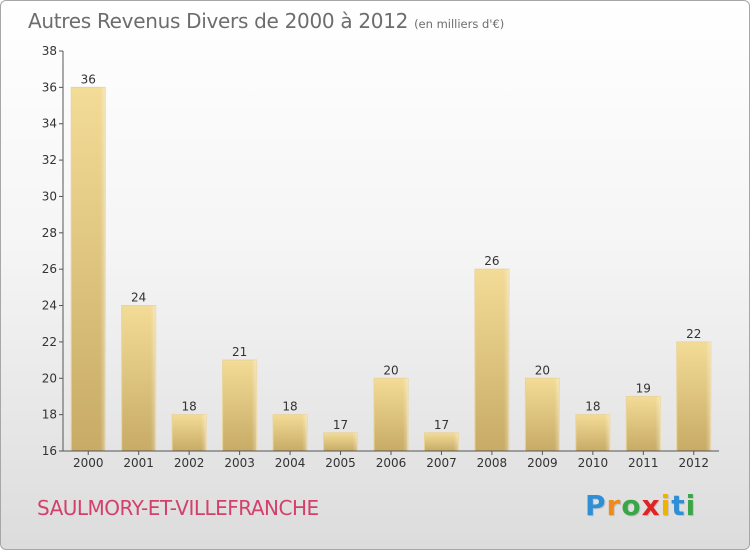  I want to click on brand-letter: r, so click(614, 505).